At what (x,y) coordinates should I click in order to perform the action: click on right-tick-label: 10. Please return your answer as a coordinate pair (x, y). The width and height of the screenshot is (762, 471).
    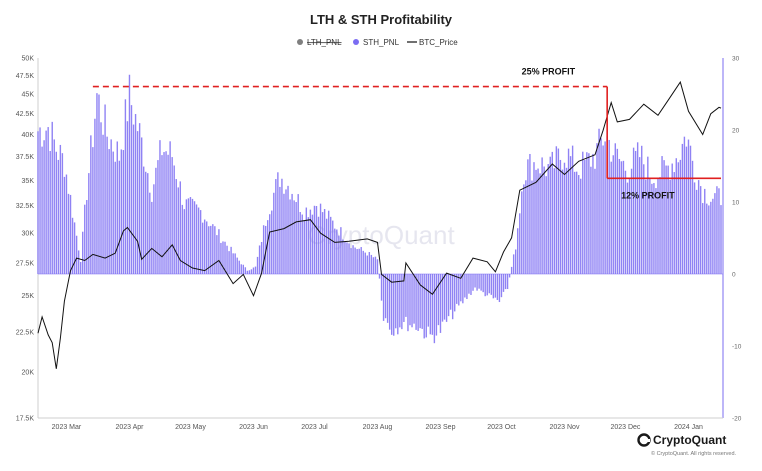
    Looking at the image, I should click on (736, 203).